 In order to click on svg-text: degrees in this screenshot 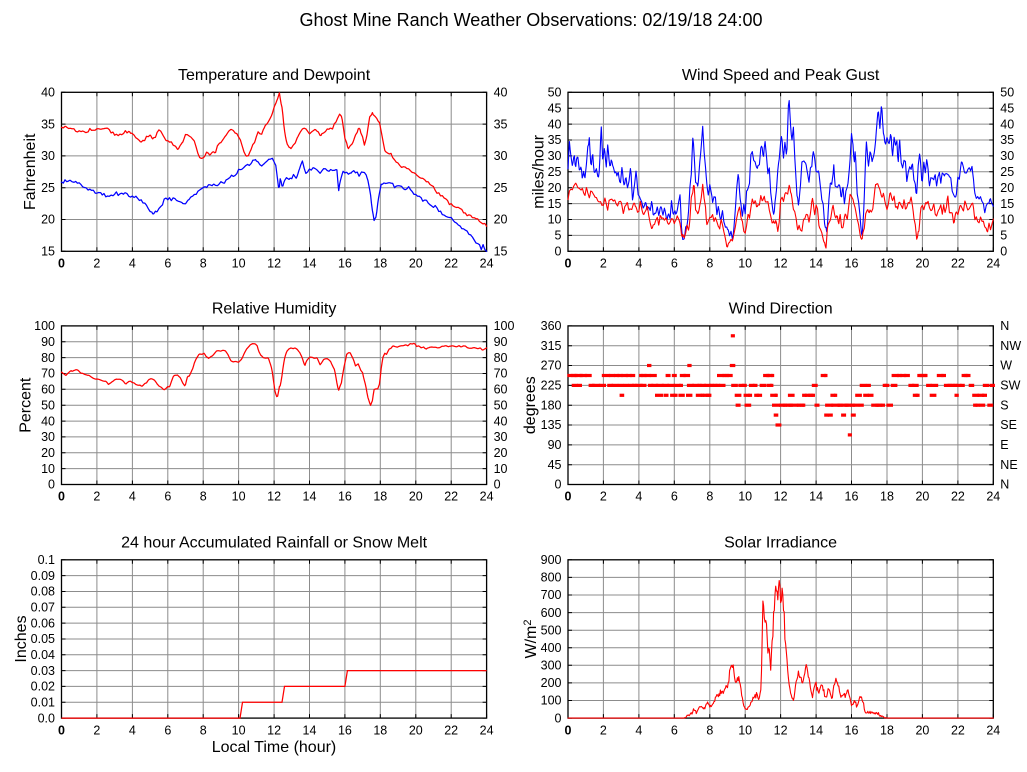, I will do `click(530, 405)`.